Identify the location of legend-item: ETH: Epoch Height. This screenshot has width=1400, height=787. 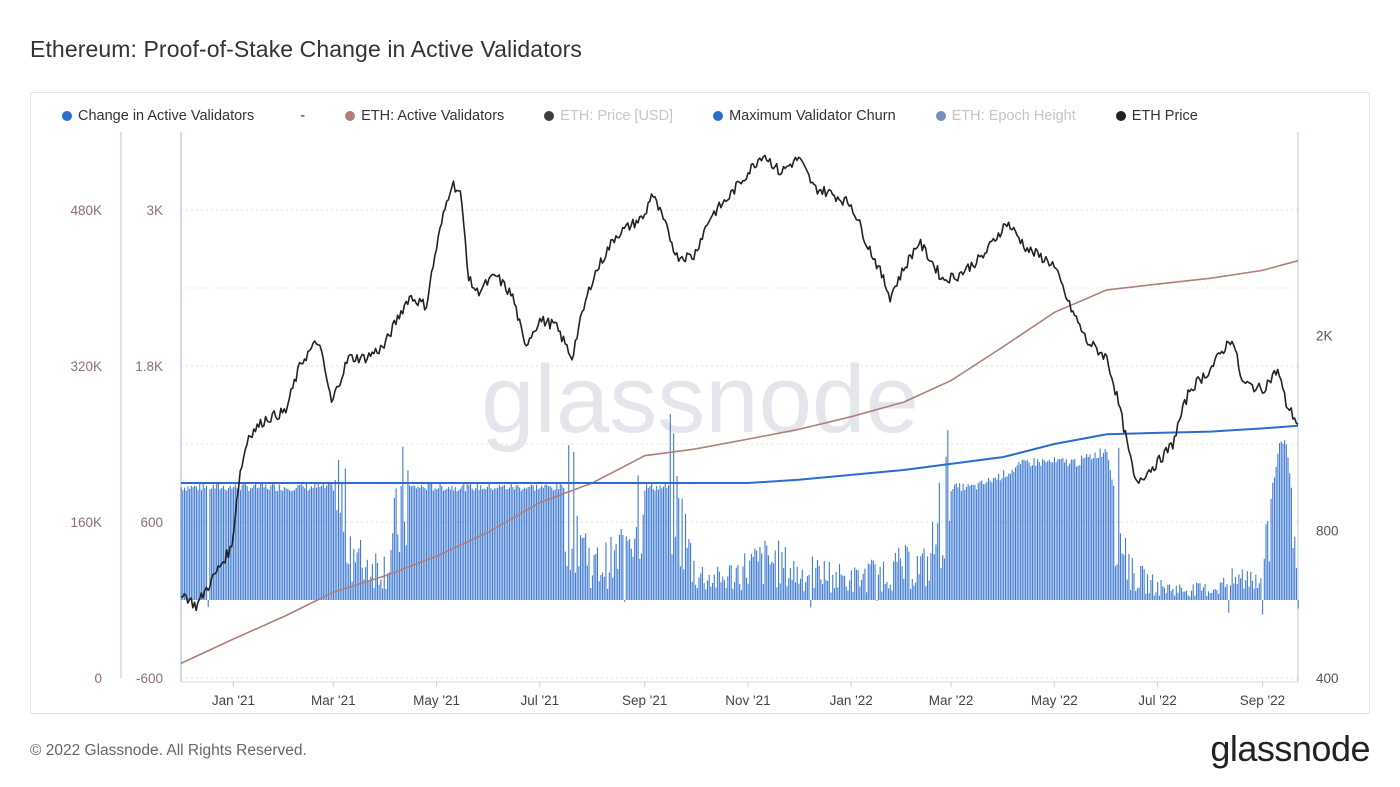
(1005, 116).